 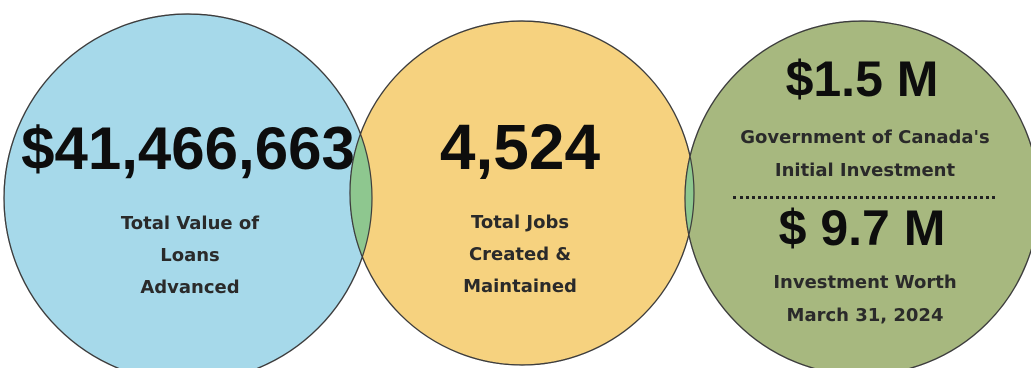 What do you see at coordinates (188, 148) in the screenshot?
I see `loans-value: $41,466,663` at bounding box center [188, 148].